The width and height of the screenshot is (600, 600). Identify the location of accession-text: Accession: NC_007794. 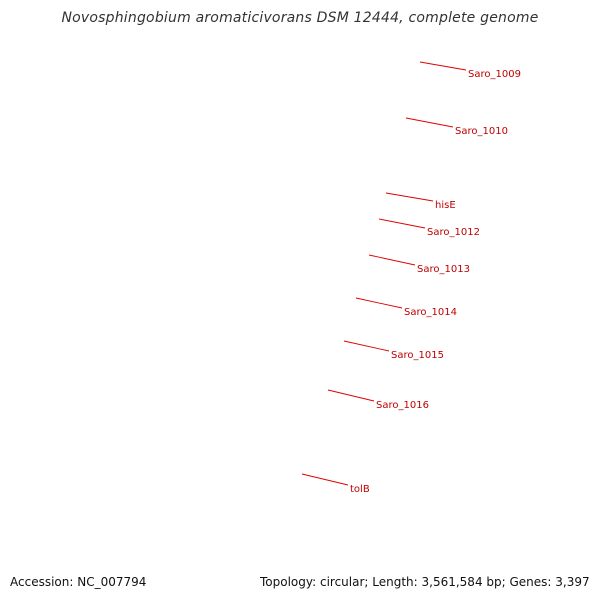
(78, 582).